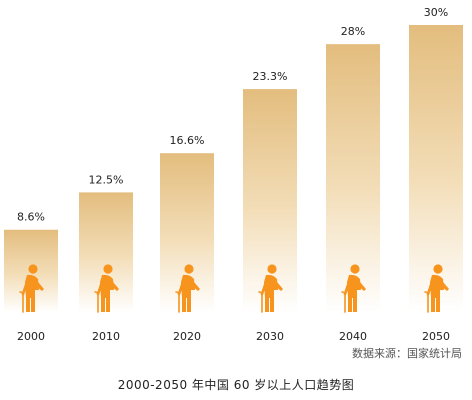 Image resolution: width=472 pixels, height=400 pixels. Describe the element at coordinates (270, 336) in the screenshot. I see `x-tick-label-2030: 2030` at that location.